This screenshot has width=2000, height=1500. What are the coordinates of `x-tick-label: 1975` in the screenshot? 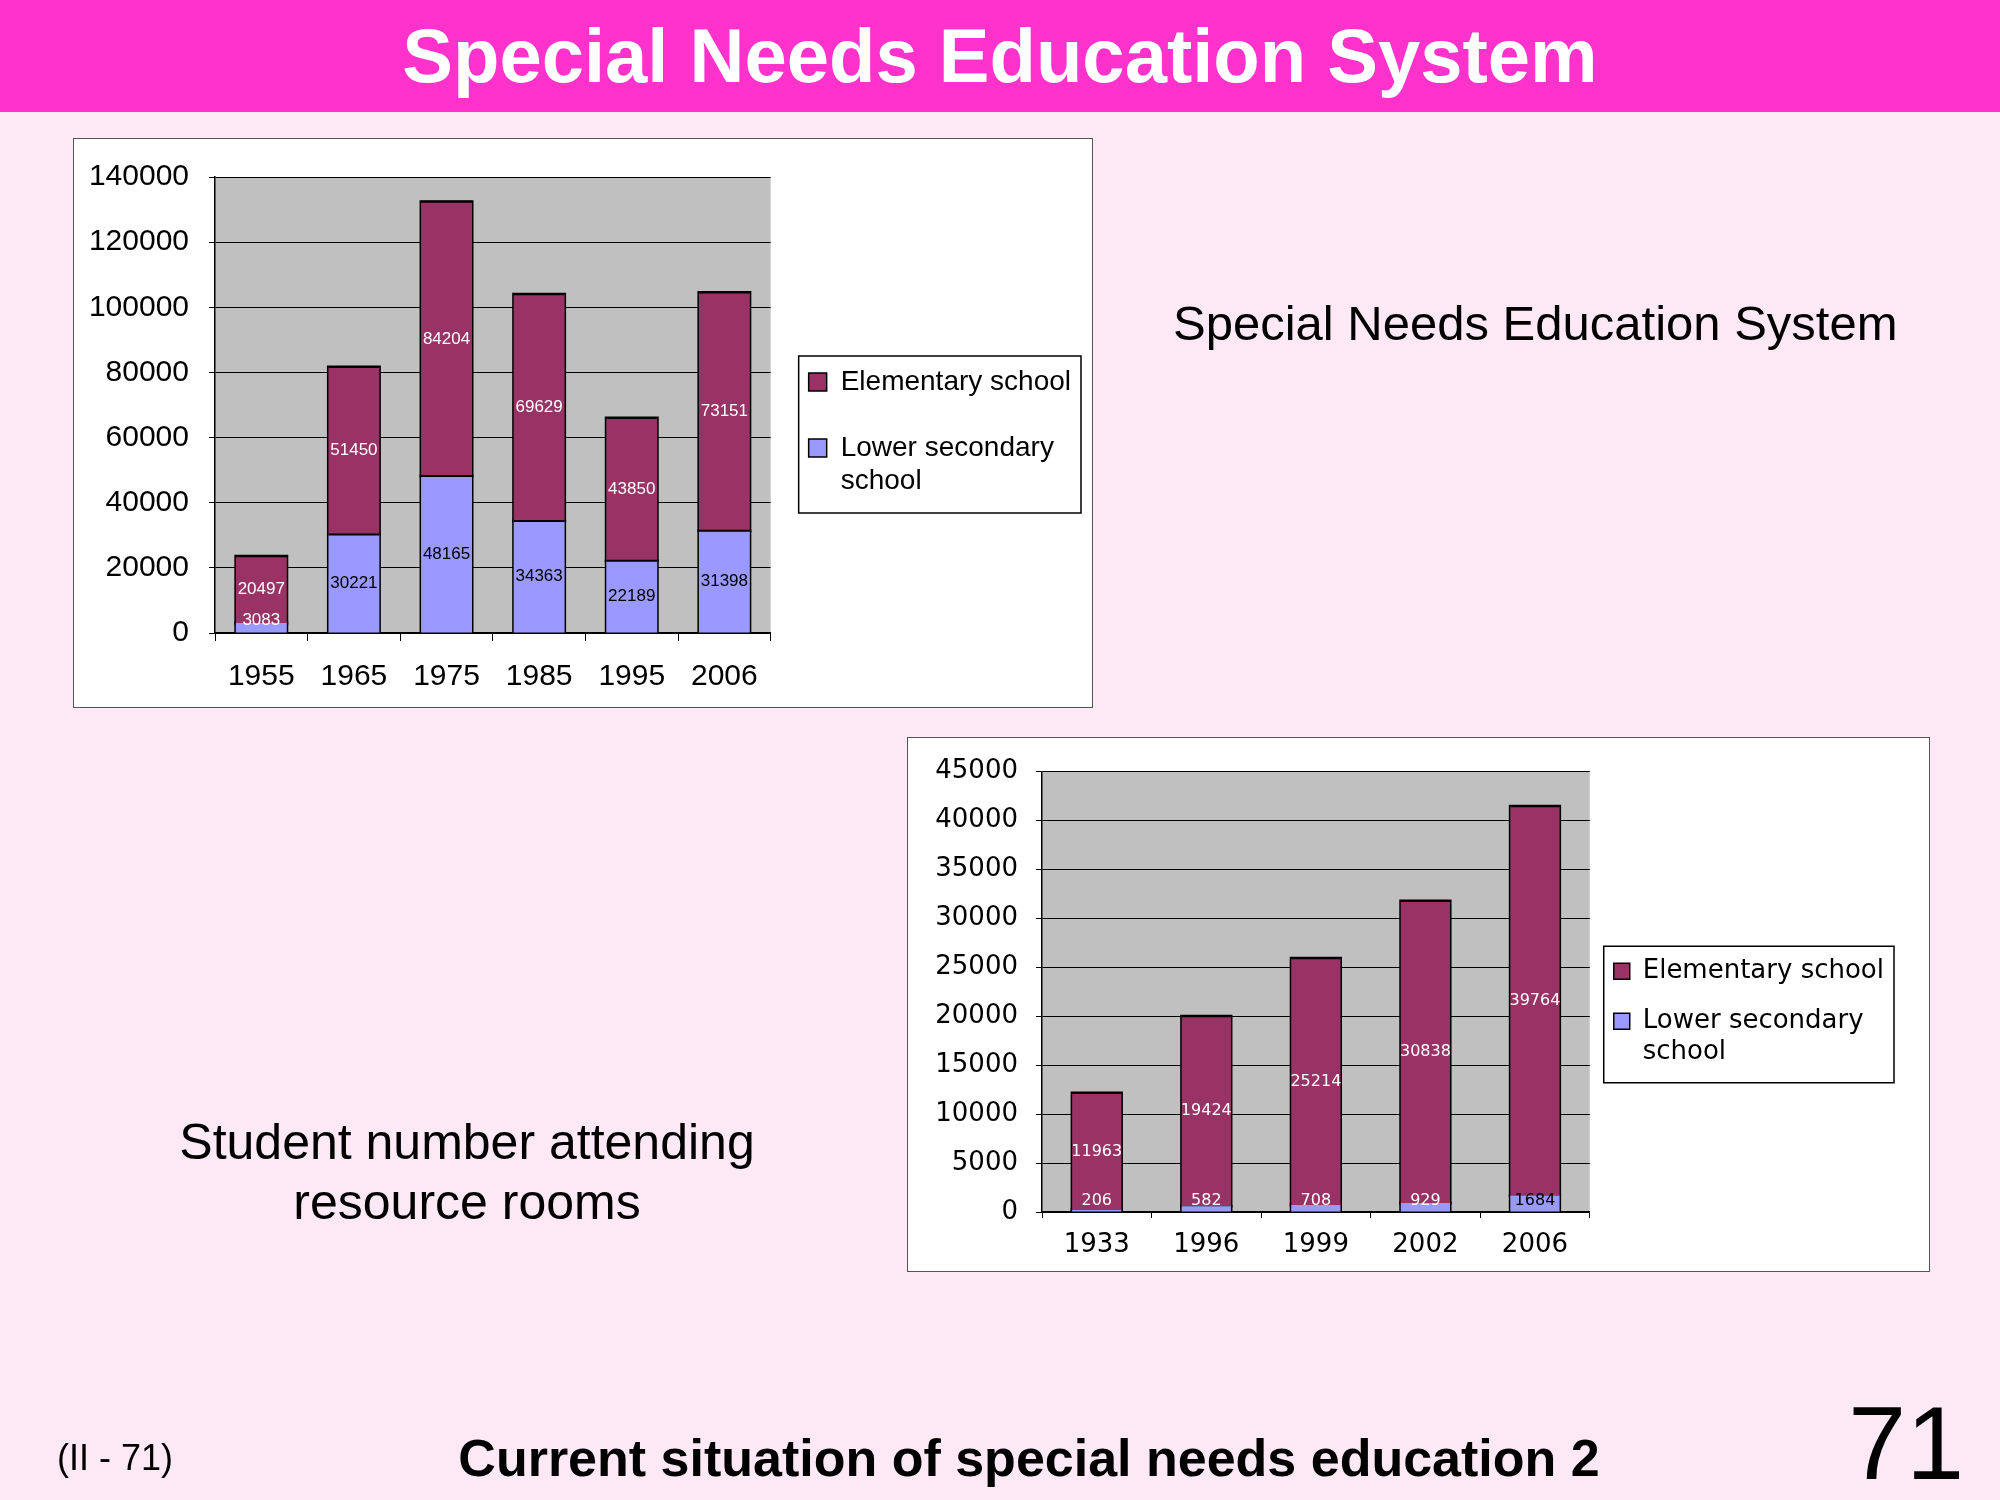 It's located at (446, 675).